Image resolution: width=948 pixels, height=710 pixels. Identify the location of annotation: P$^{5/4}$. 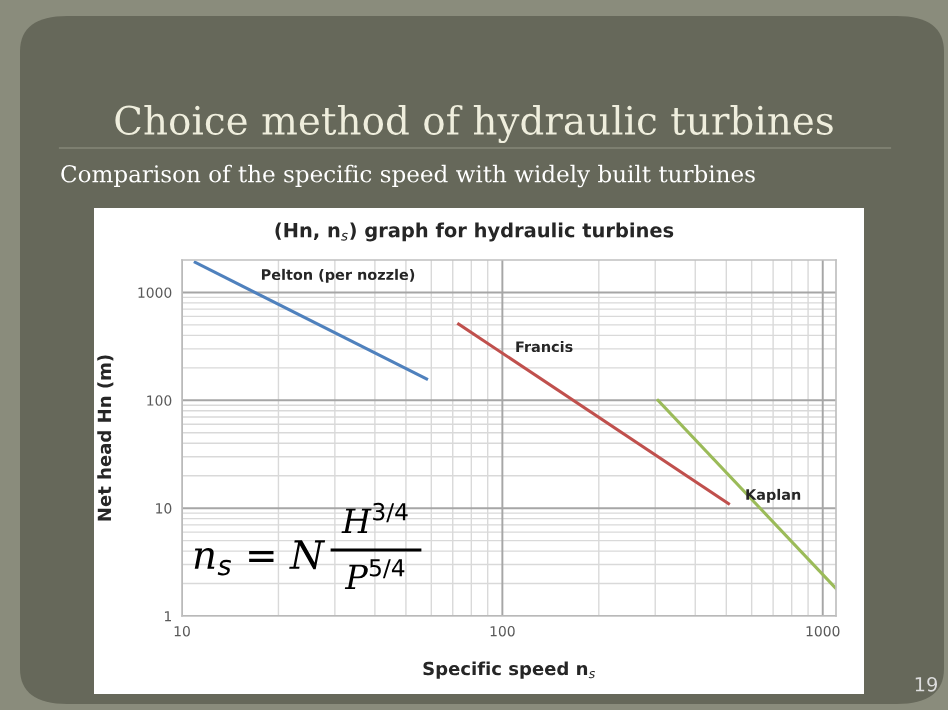
(374, 574).